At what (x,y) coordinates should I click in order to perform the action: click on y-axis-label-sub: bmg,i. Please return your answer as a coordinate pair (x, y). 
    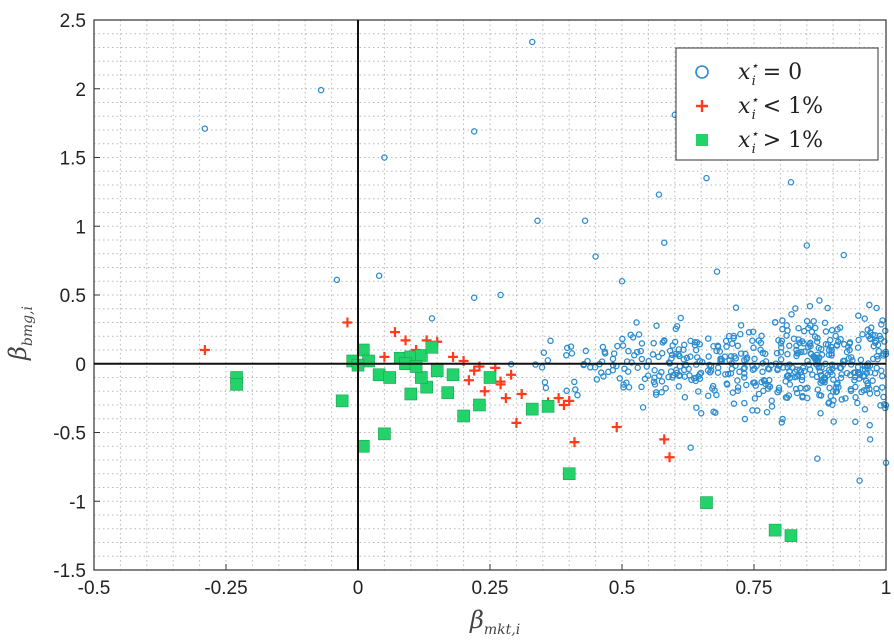
    Looking at the image, I should click on (28, 326).